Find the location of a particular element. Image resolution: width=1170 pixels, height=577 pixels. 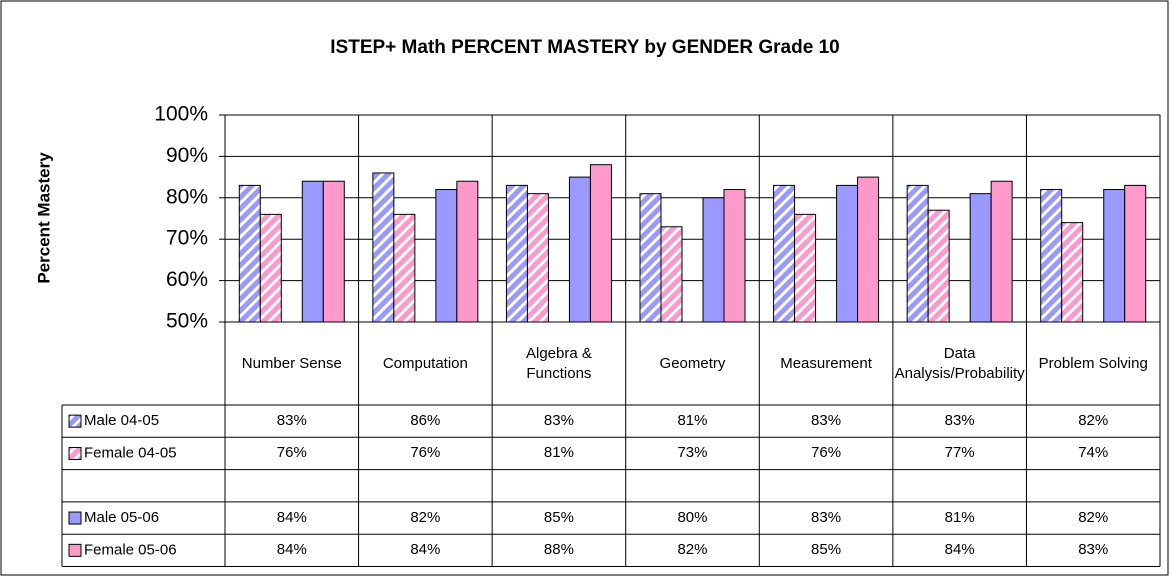

category-label: Problem Solving is located at coordinates (1093, 363).